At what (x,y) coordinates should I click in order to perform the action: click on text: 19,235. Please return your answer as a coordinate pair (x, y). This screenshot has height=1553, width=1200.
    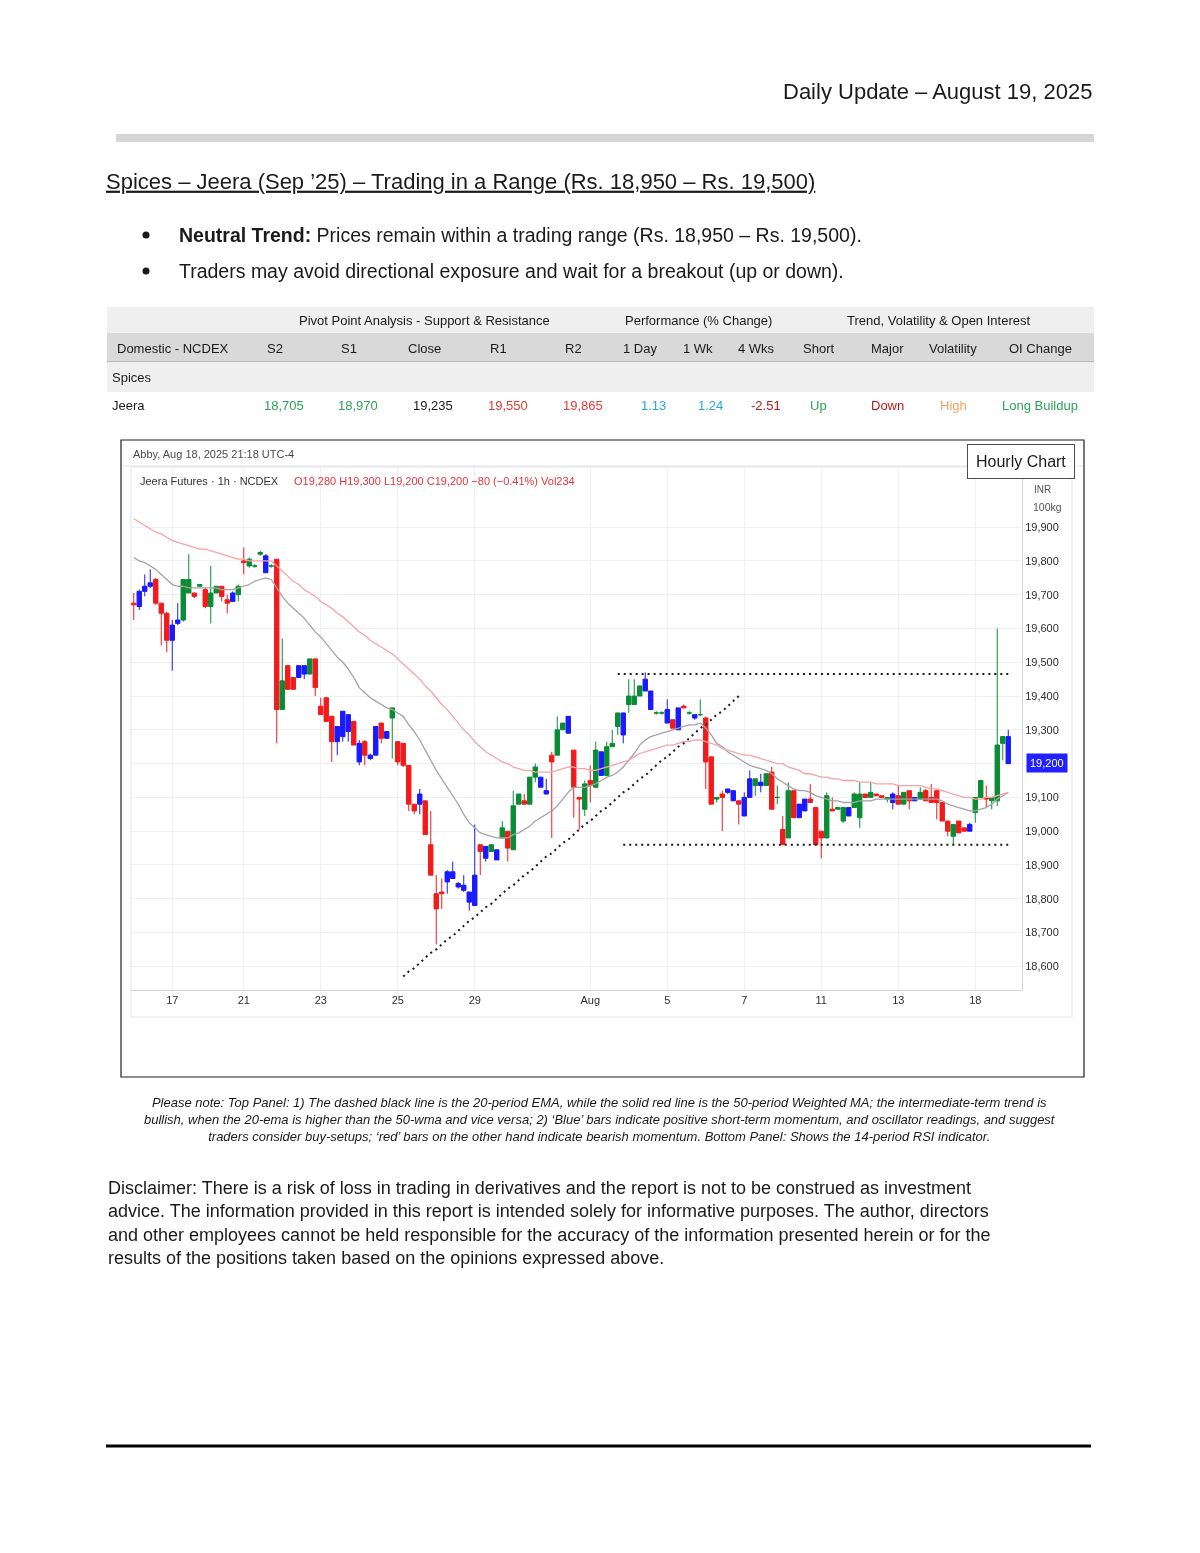
    Looking at the image, I should click on (433, 405).